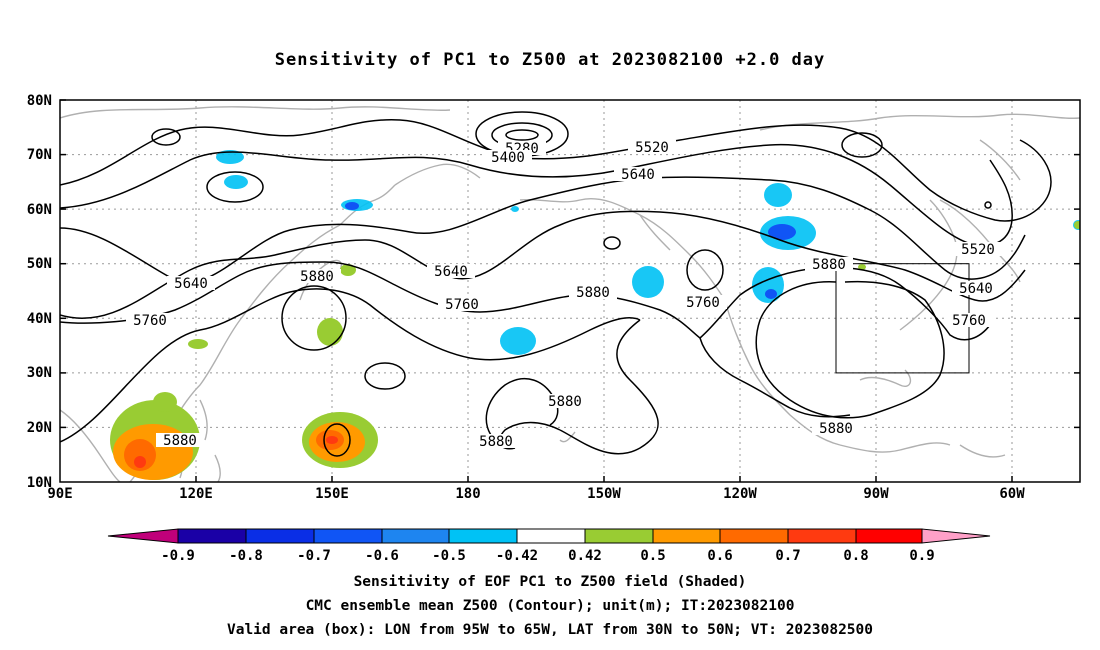 This screenshot has height=650, width=1100. What do you see at coordinates (1012, 494) in the screenshot?
I see `lon-label: 60W` at bounding box center [1012, 494].